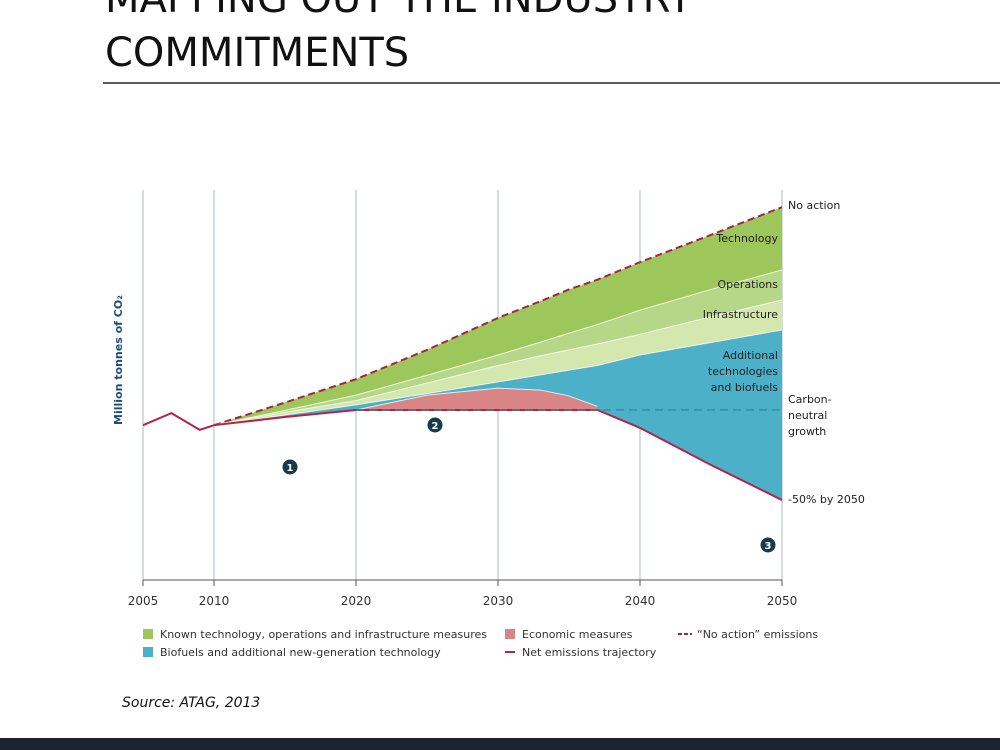  Describe the element at coordinates (118, 360) in the screenshot. I see `y-axis-label: Million tonnes of CO₂` at that location.